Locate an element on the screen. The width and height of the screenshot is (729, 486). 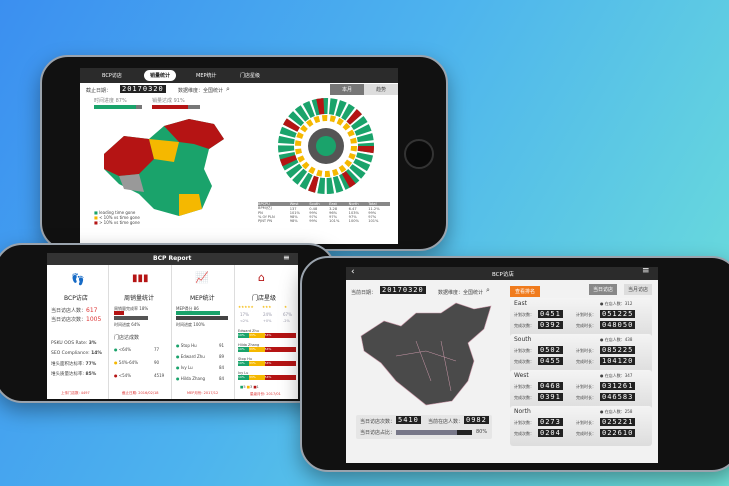
region-count: ● 在店人数：438 is located at coordinates (616, 339).